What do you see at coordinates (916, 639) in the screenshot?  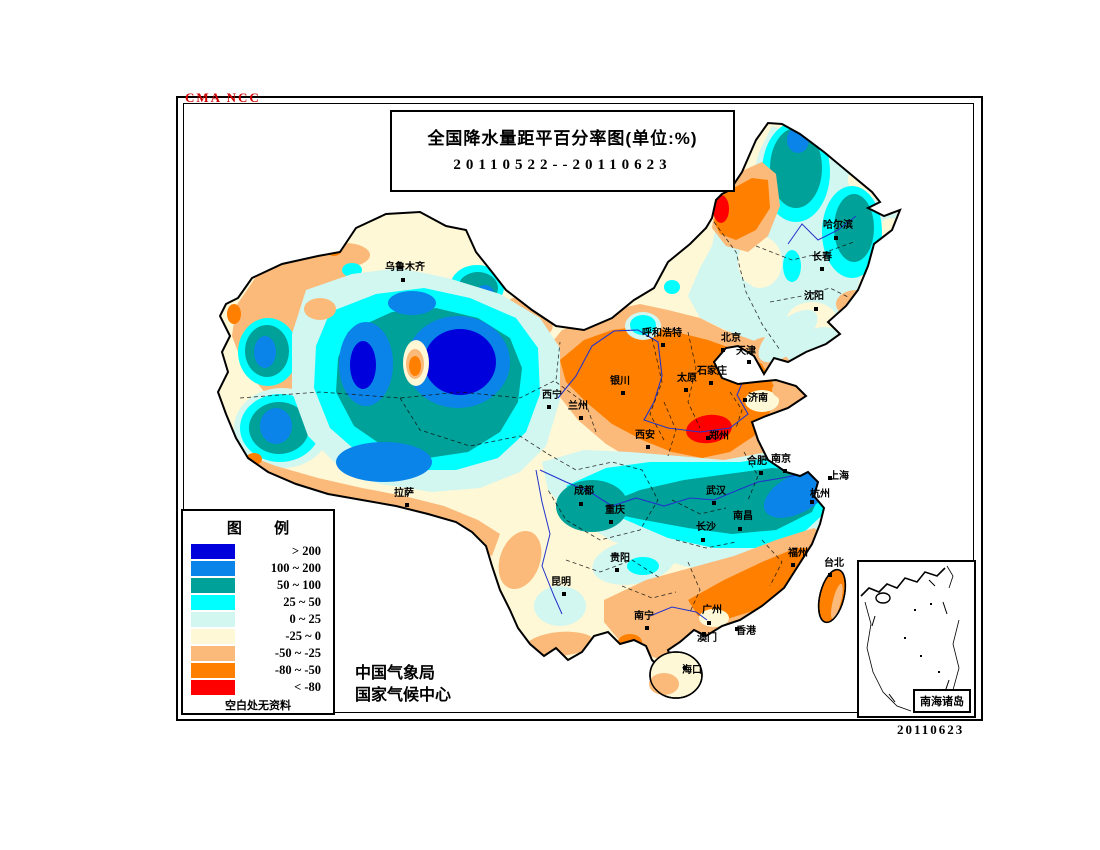 I see `south-china-sea-inset: 南海诸岛` at bounding box center [916, 639].